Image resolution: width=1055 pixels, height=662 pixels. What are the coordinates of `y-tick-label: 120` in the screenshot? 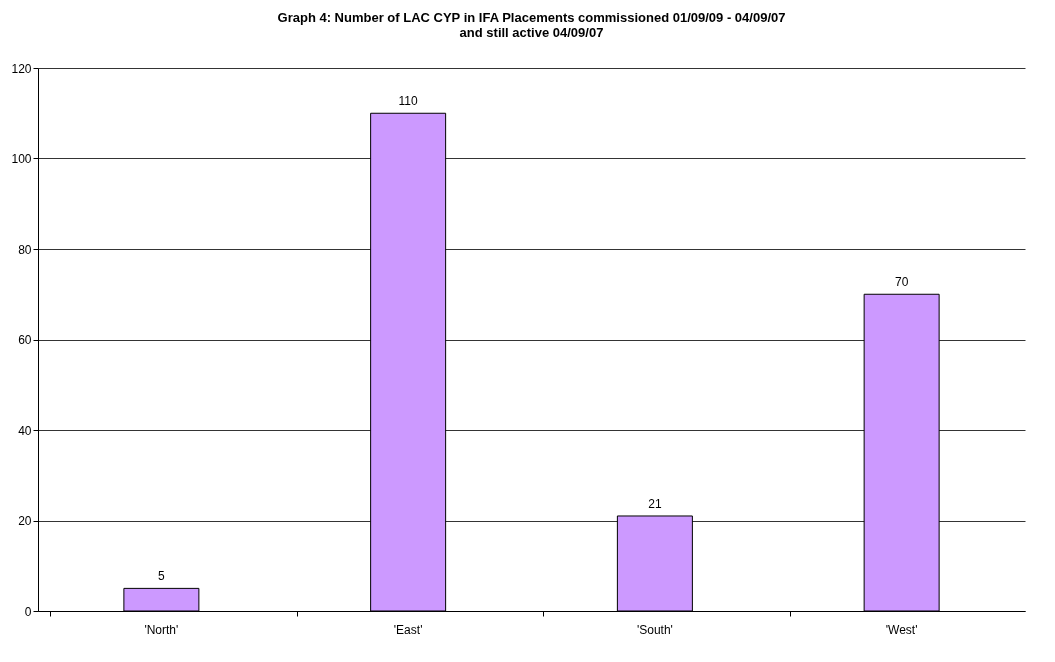 It's located at (21, 68).